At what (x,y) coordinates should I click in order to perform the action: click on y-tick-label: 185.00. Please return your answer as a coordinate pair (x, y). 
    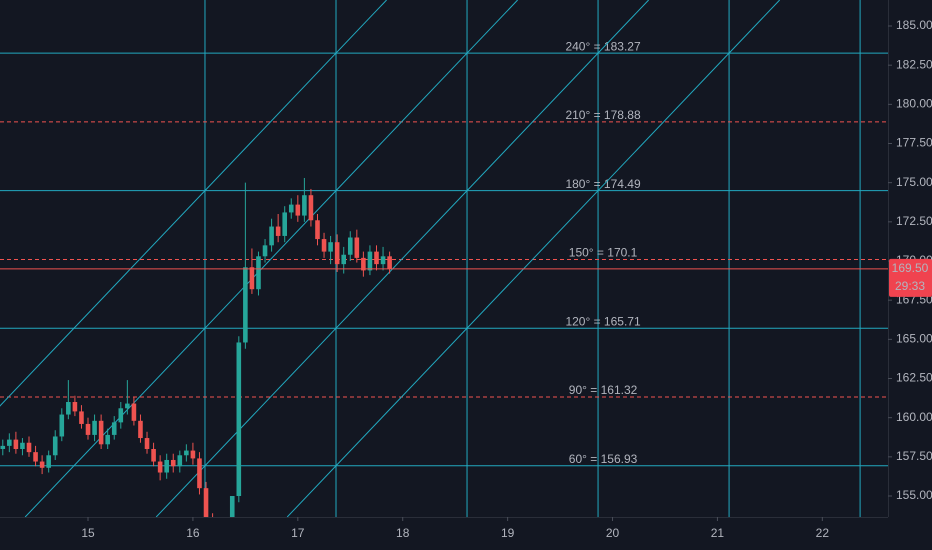
    Looking at the image, I should click on (914, 25).